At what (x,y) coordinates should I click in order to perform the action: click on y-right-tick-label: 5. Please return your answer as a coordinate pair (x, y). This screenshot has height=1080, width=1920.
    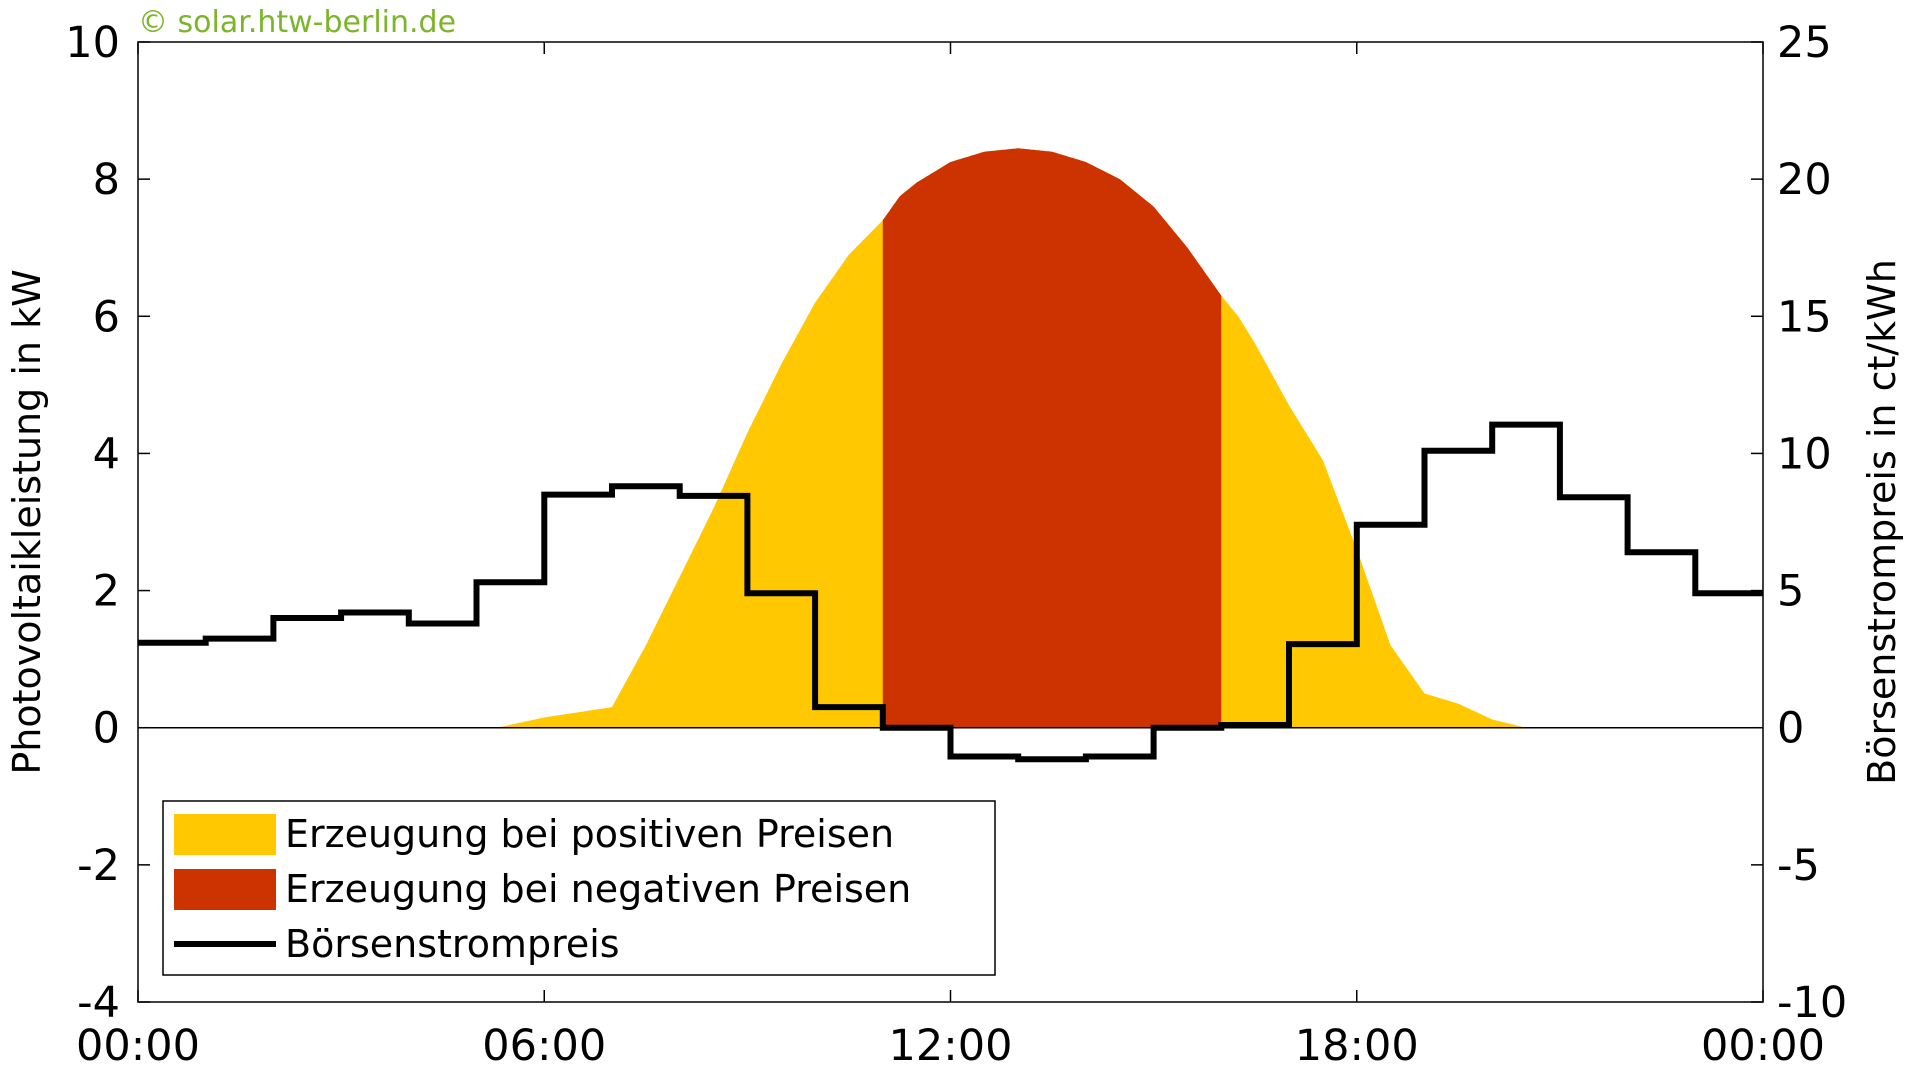
    Looking at the image, I should click on (1790, 592).